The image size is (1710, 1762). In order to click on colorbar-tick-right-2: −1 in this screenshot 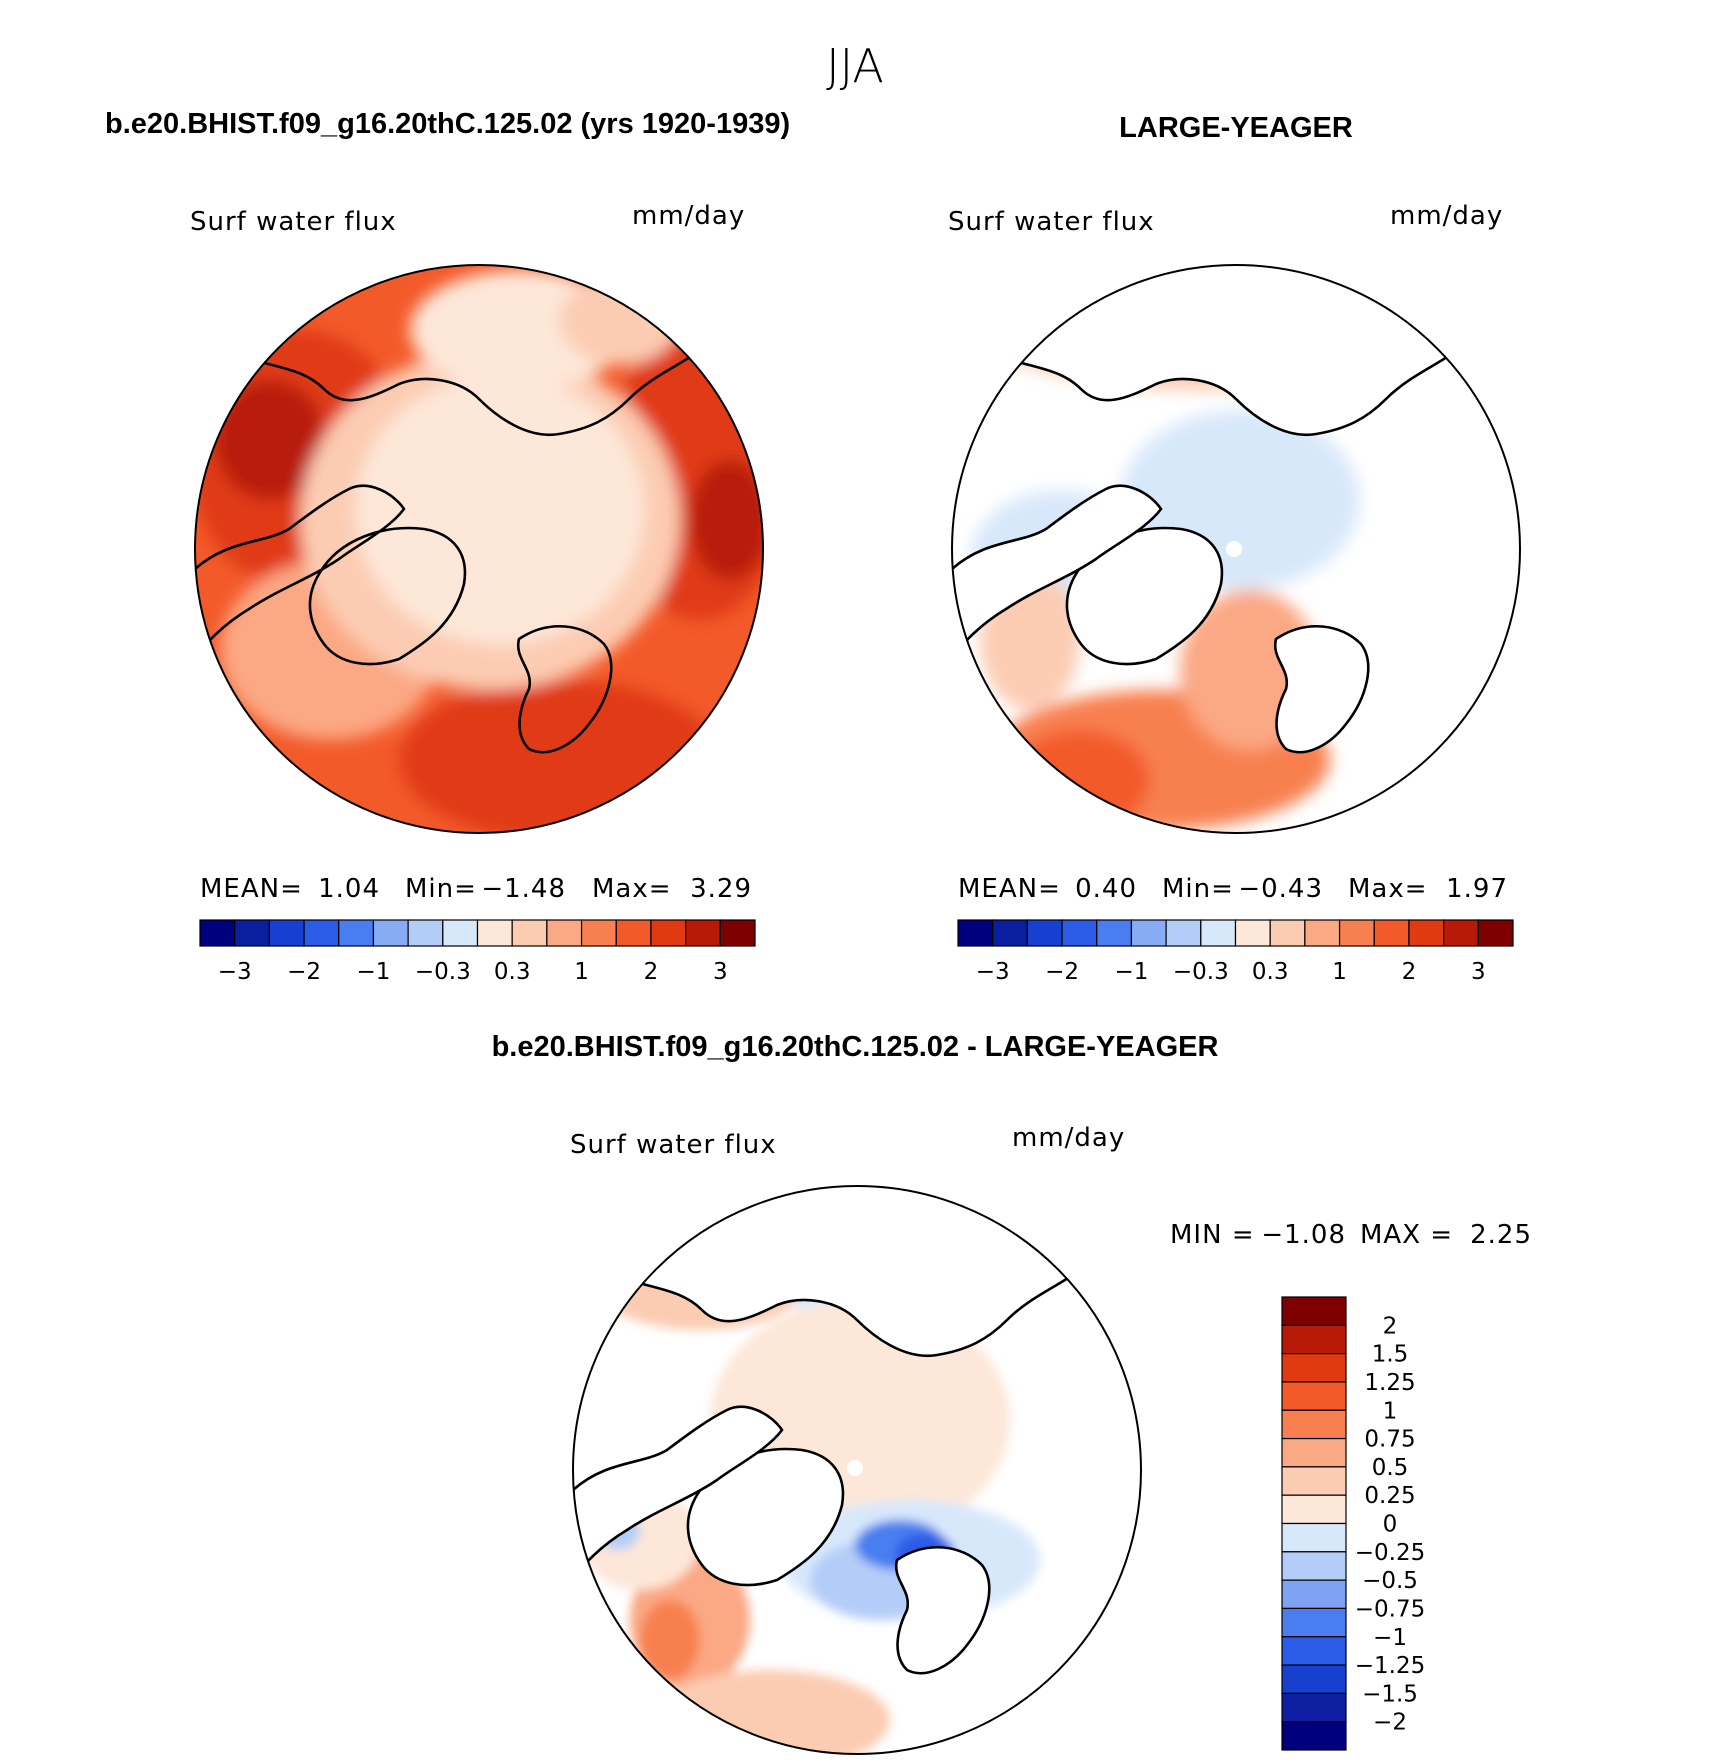, I will do `click(1131, 972)`.